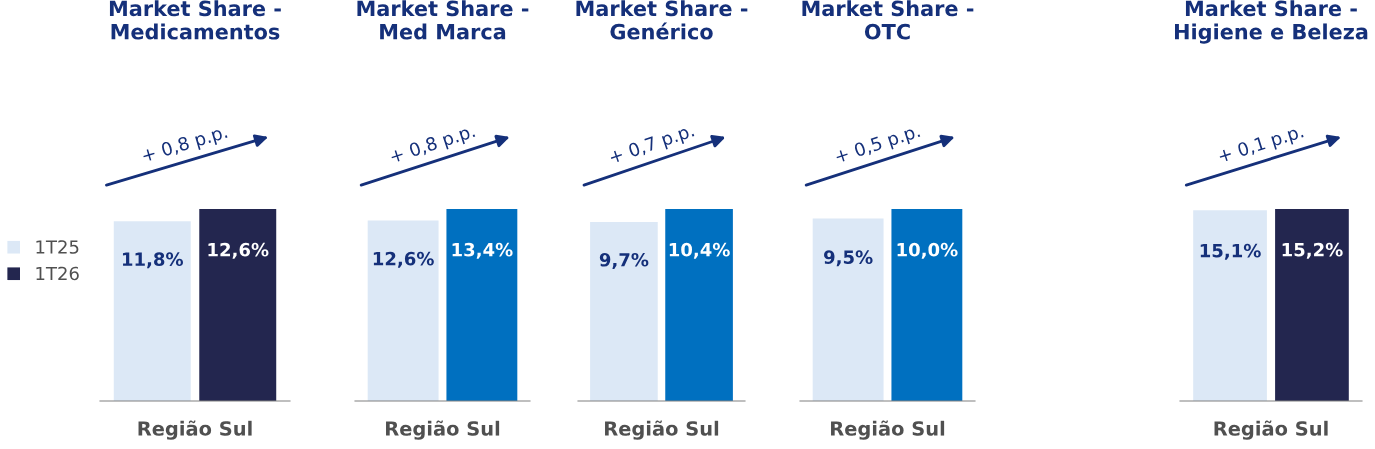  Describe the element at coordinates (57, 273) in the screenshot. I see `legend-label: 1T26` at that location.